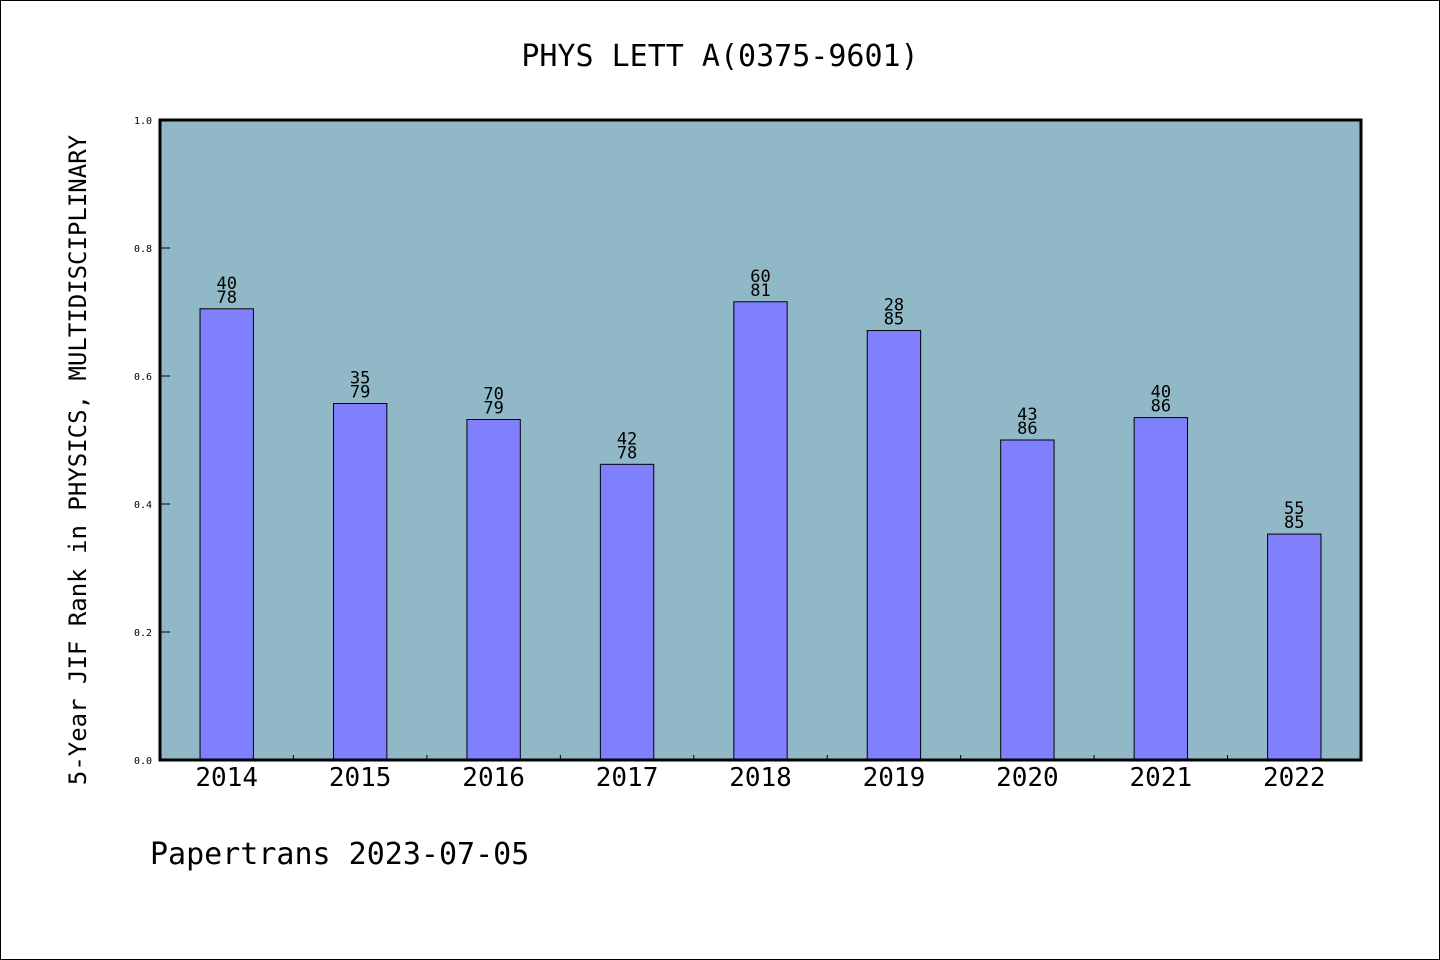 This screenshot has height=960, width=1440. Describe the element at coordinates (143, 761) in the screenshot. I see `y-tick-label: 0.0` at that location.